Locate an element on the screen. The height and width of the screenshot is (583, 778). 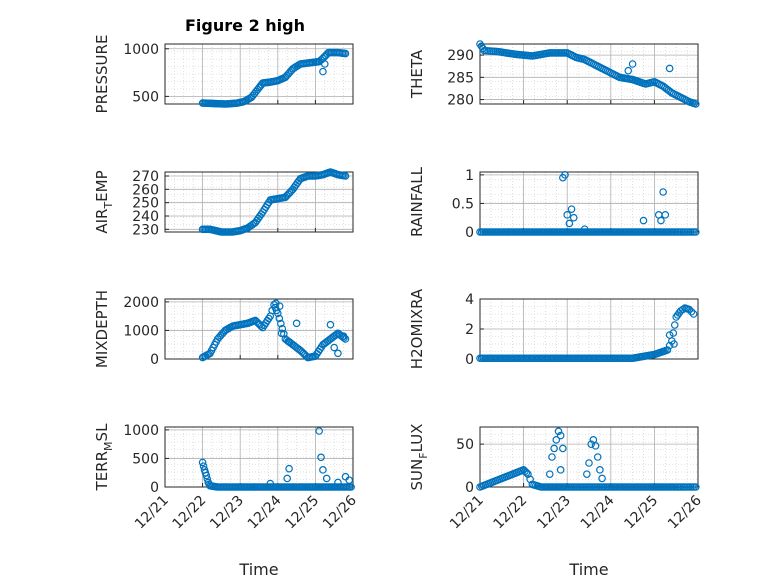
y-axis-label: H2OMIXRA is located at coordinates (417, 328).